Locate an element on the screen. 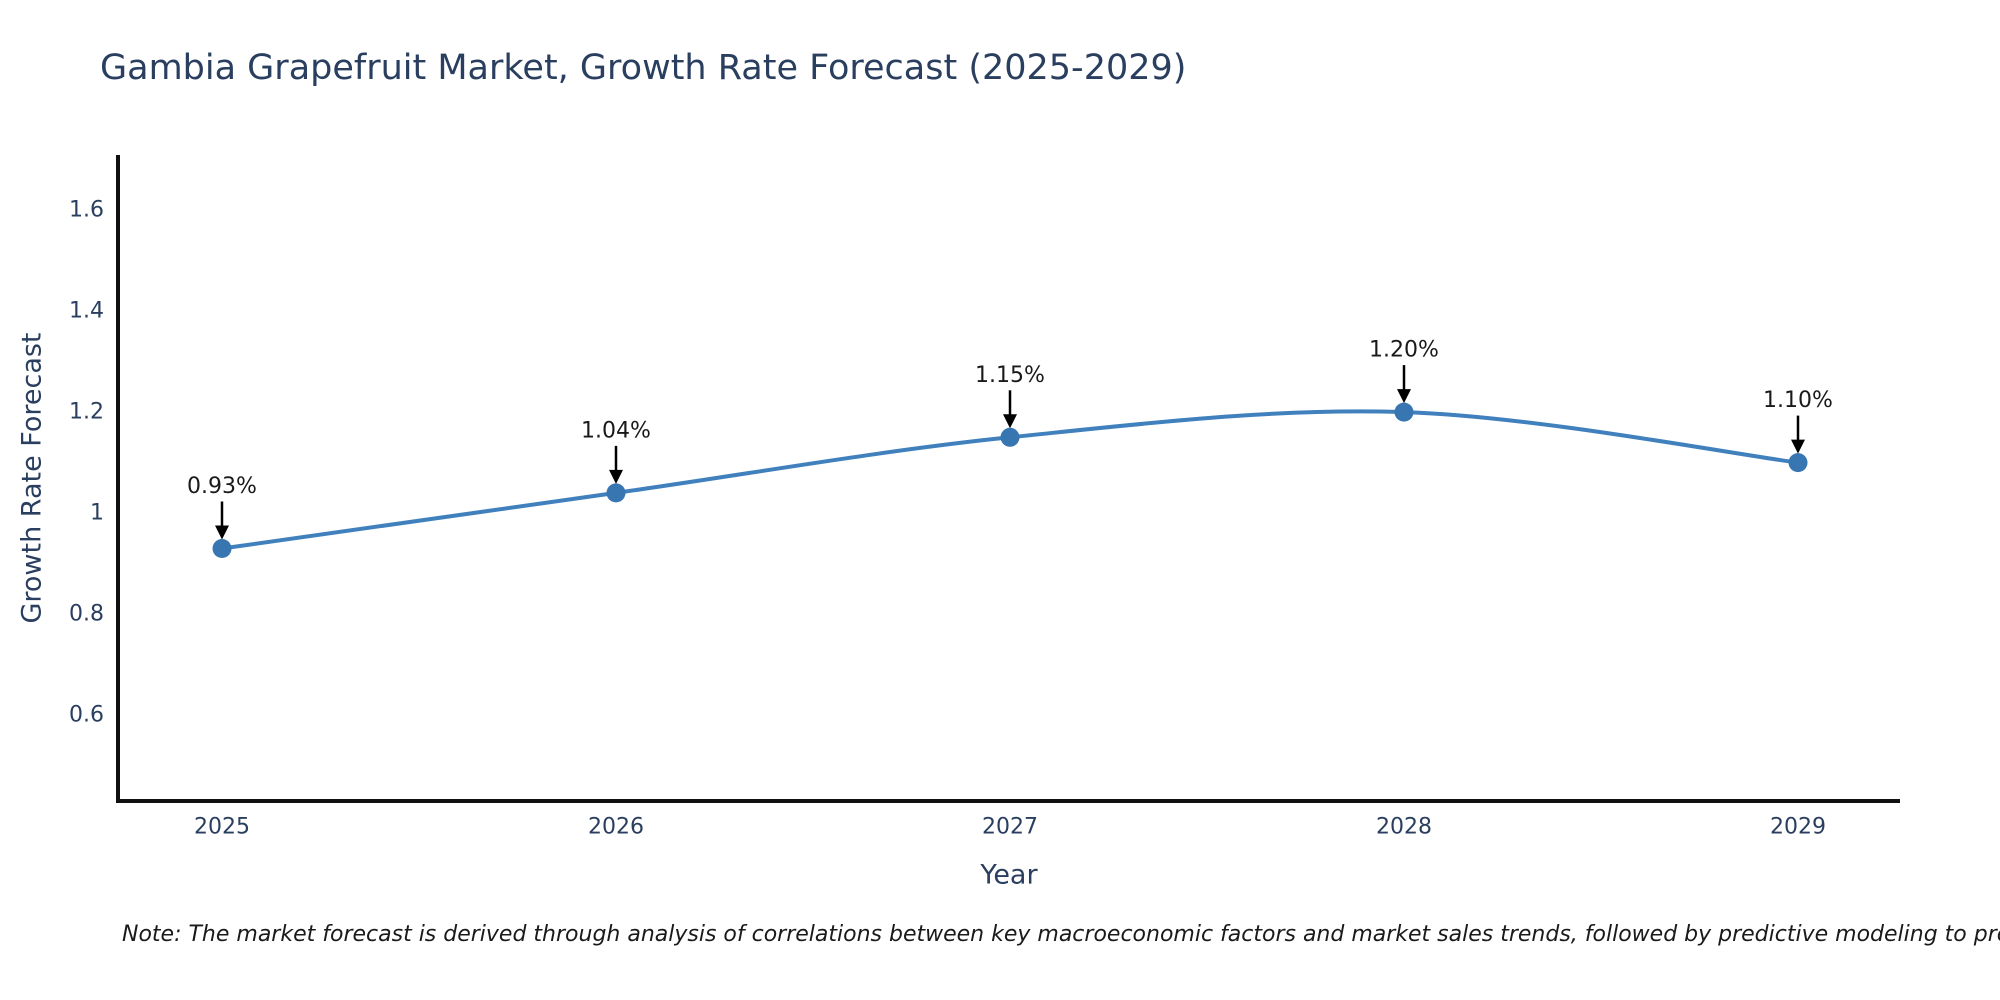 This screenshot has width=2000, height=1000. y-tick-label: 1.6 is located at coordinates (86, 210).